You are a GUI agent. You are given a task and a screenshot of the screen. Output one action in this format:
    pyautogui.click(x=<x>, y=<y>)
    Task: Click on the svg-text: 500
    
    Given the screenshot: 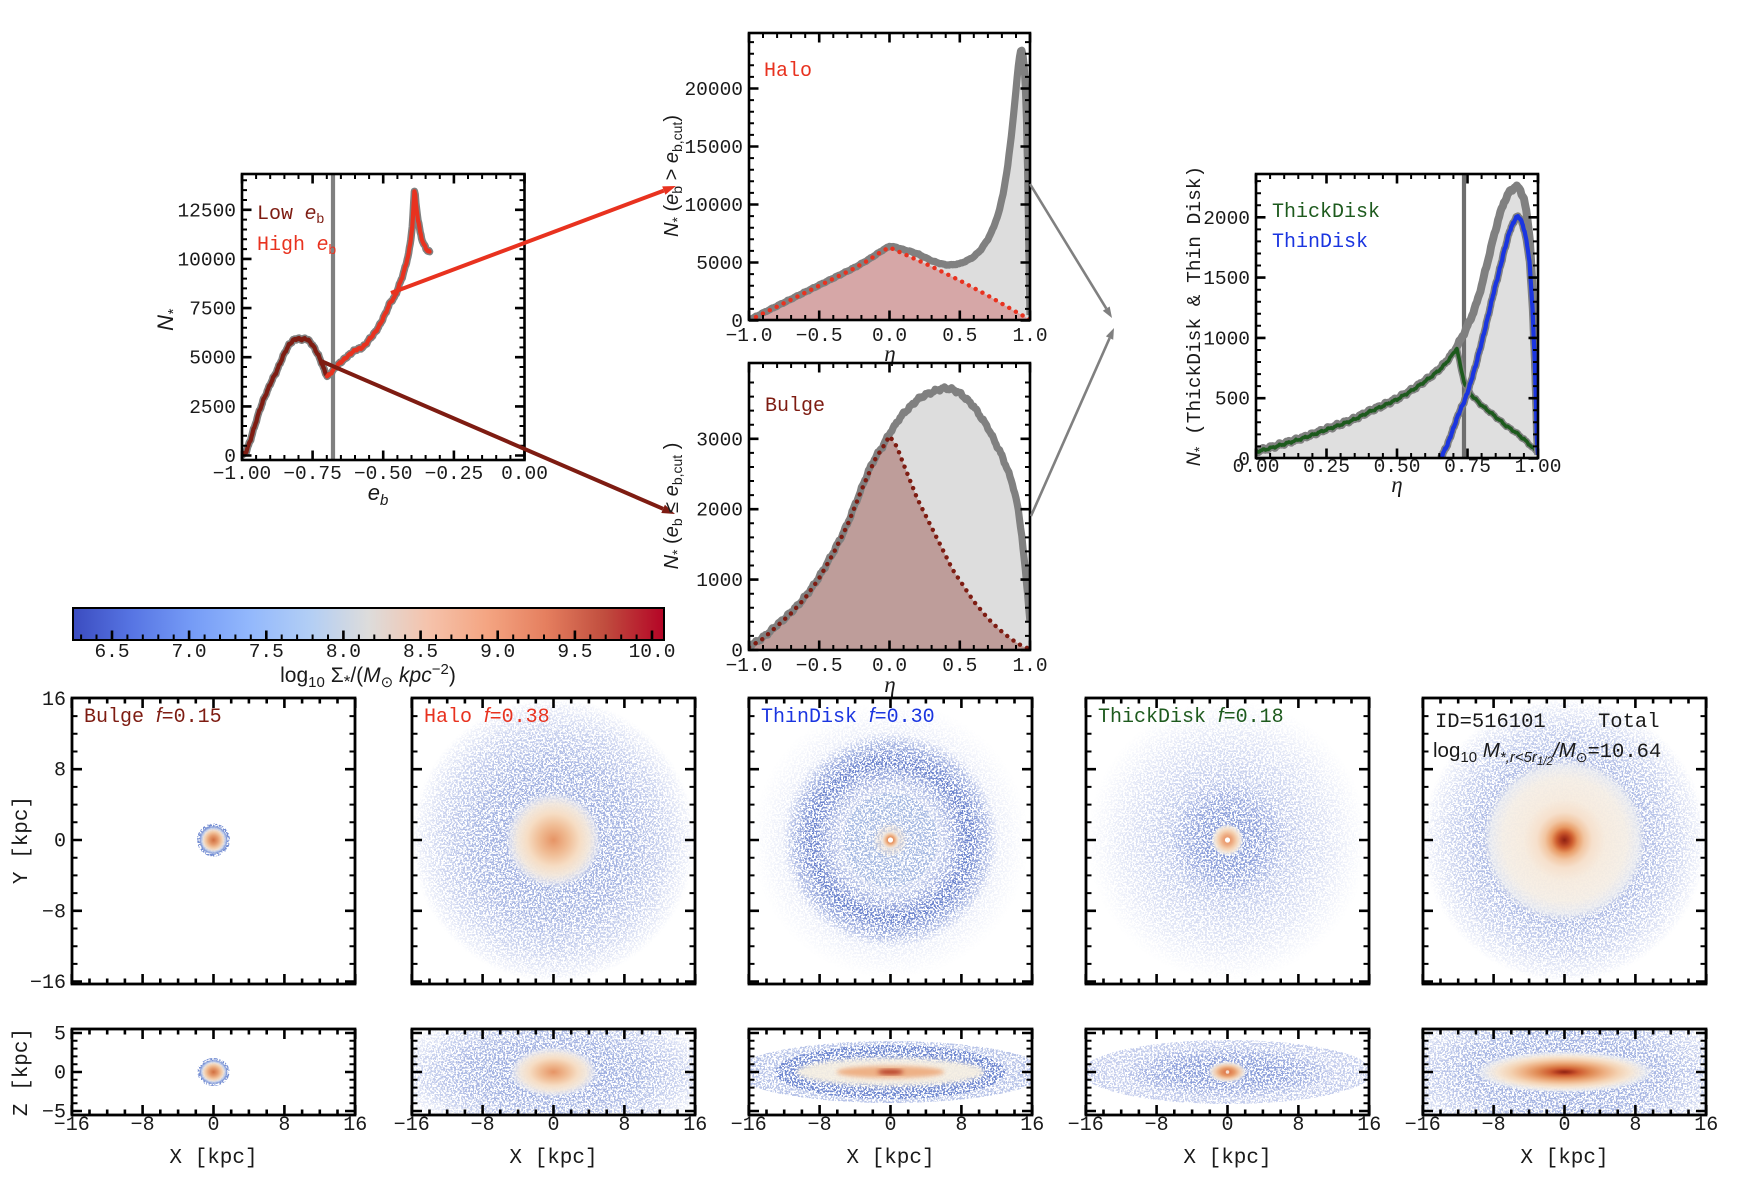 What is the action you would take?
    pyautogui.click(x=1232, y=400)
    